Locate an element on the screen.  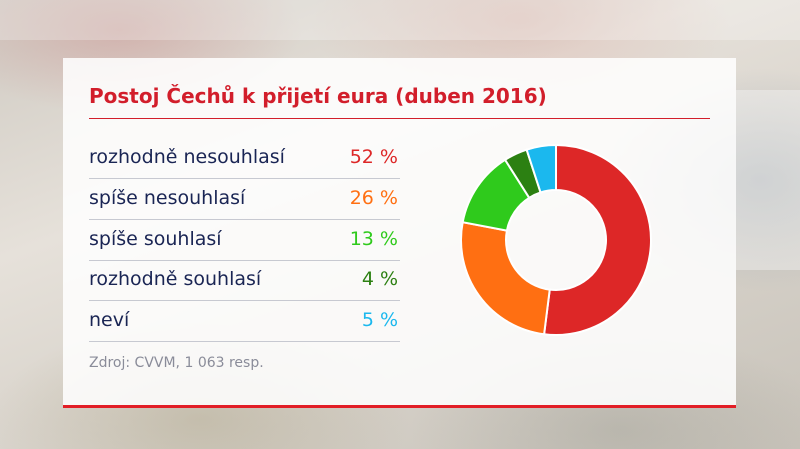
legend-row: rozhodně souhlasí 4 % is located at coordinates (244, 280).